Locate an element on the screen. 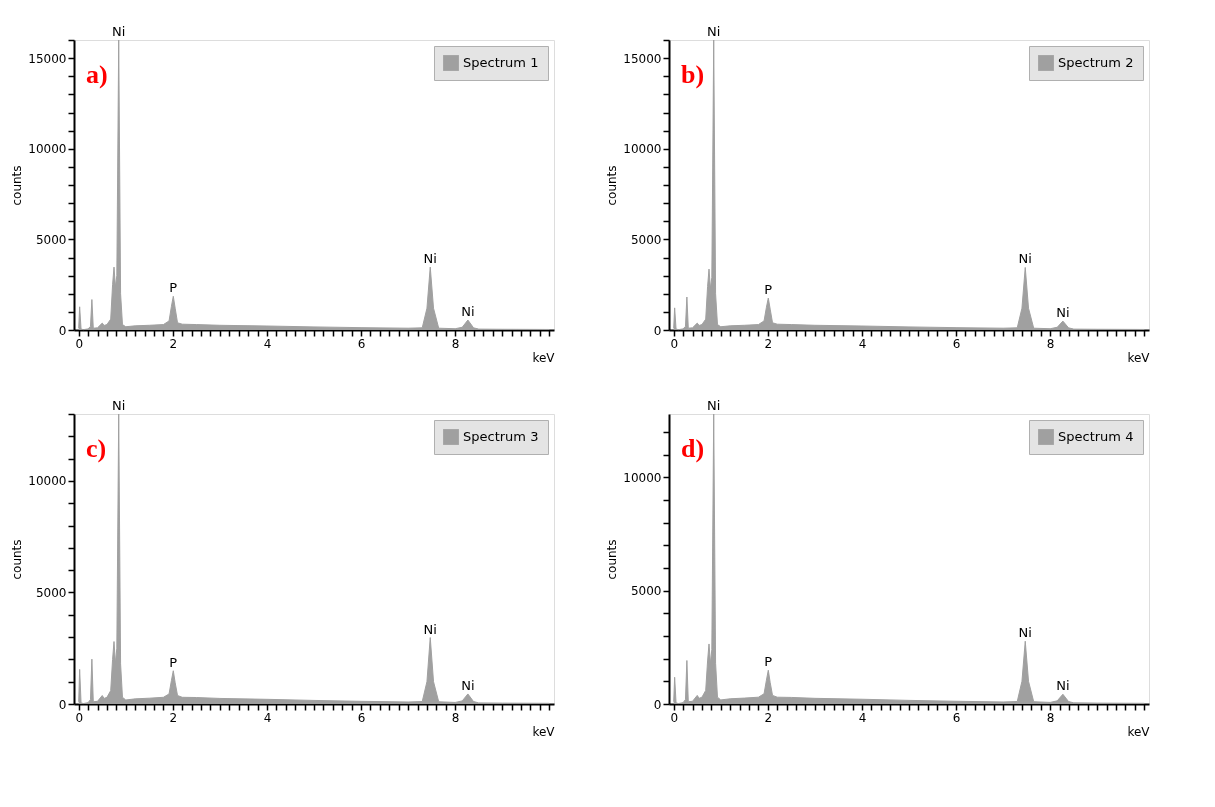 The width and height of the screenshot is (1215, 807). legend-label: Spectrum 3 is located at coordinates (501, 436).